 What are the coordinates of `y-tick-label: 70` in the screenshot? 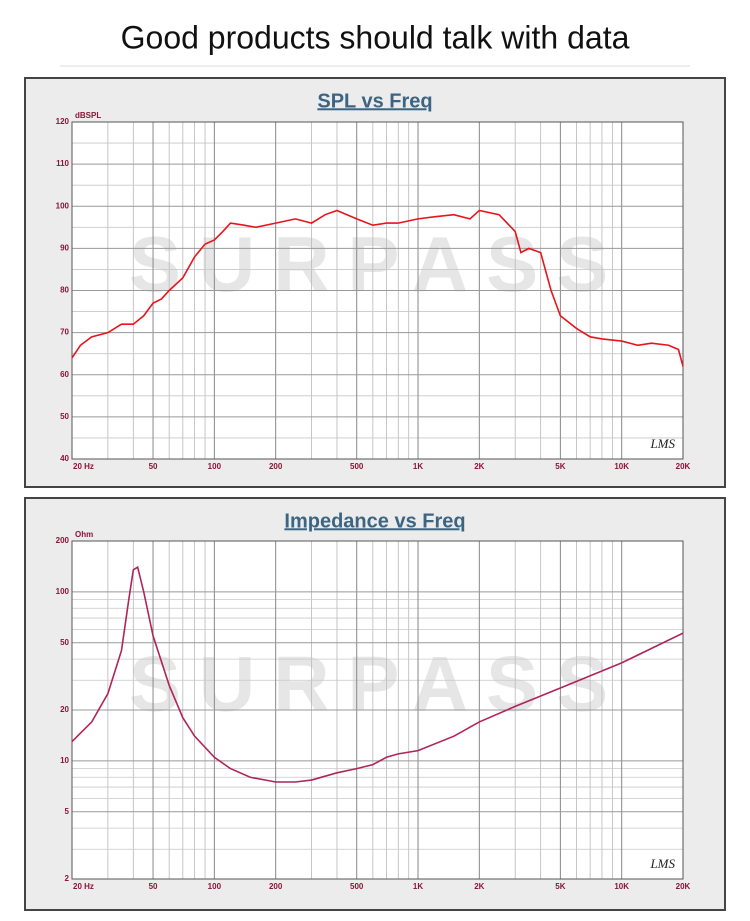 It's located at (64, 332).